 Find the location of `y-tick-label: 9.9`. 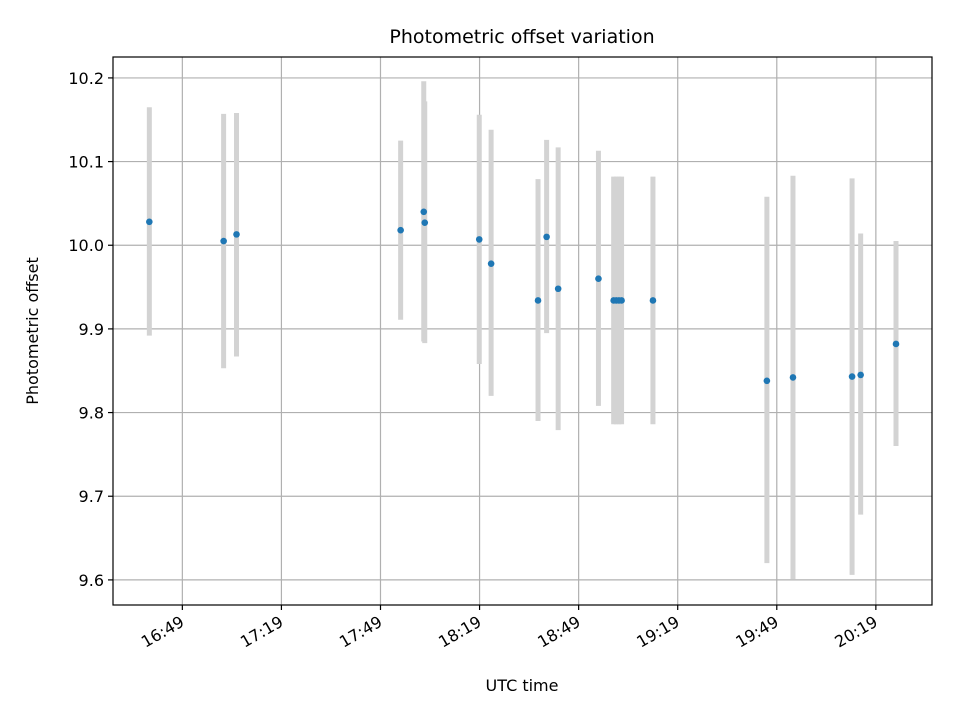

y-tick-label: 9.9 is located at coordinates (91, 329).